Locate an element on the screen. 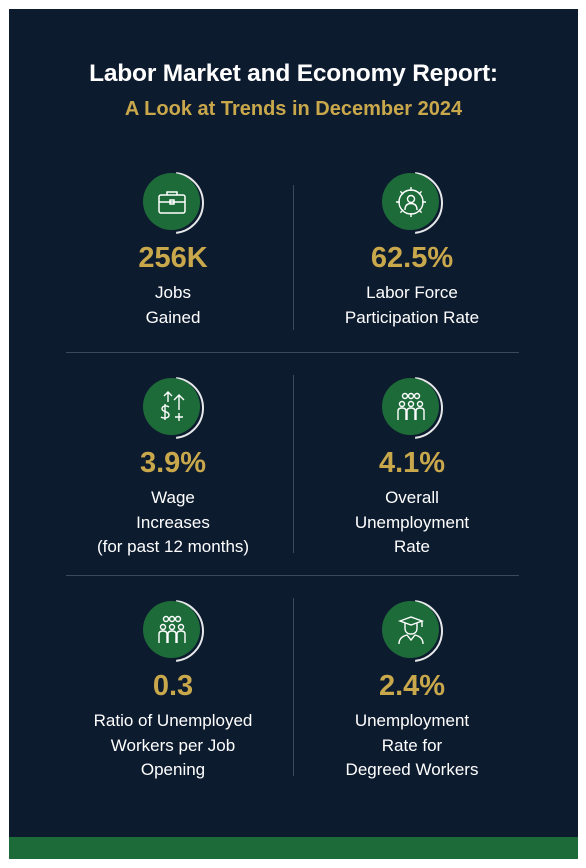 The width and height of the screenshot is (586, 868). report-title: Labor Market and Economy Report: is located at coordinates (293, 73).